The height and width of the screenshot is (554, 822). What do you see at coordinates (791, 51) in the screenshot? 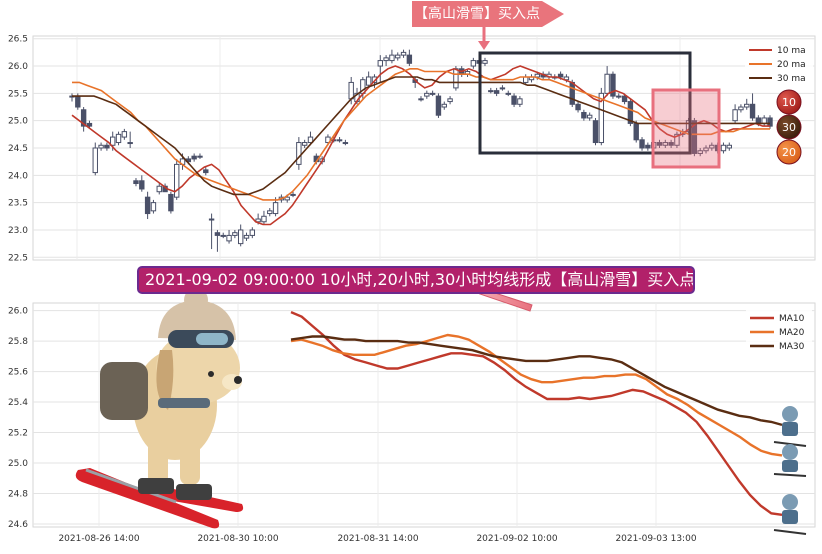
I see `top-legend-label-10: 10 ma` at bounding box center [791, 51].